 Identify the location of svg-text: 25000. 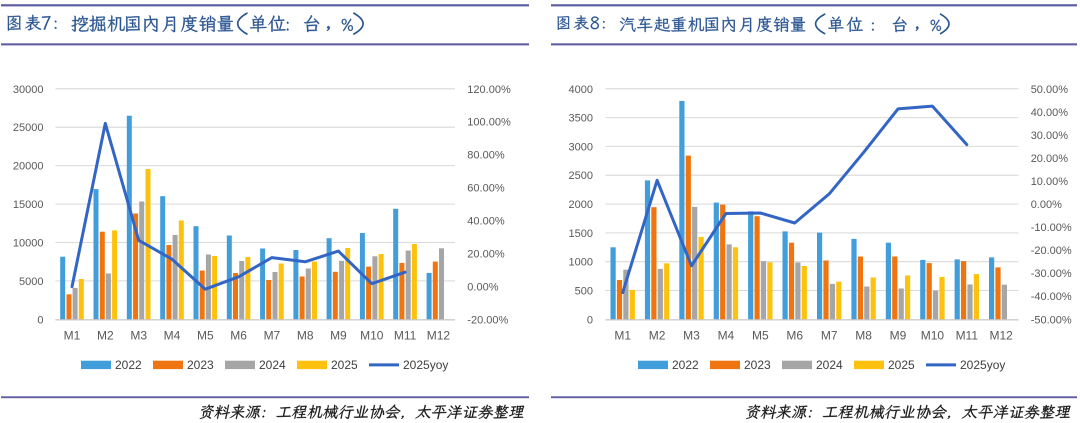
(28, 128).